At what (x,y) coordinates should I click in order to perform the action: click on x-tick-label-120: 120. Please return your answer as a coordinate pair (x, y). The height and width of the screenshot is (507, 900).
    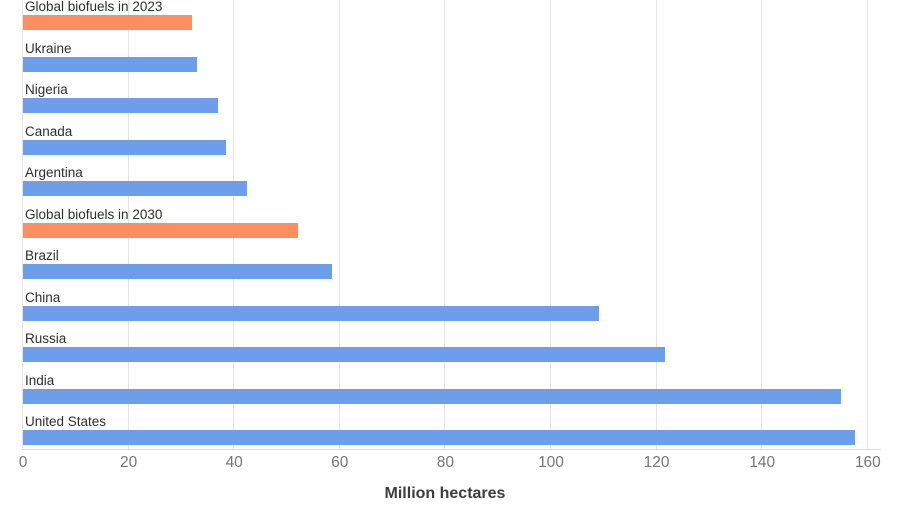
    Looking at the image, I should click on (656, 462).